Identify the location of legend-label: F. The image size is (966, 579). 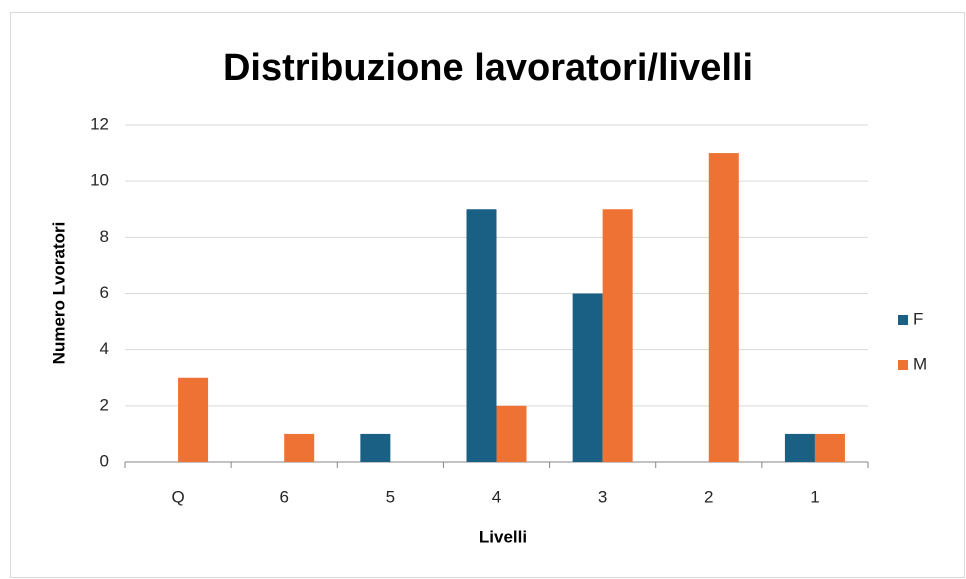
(918, 318).